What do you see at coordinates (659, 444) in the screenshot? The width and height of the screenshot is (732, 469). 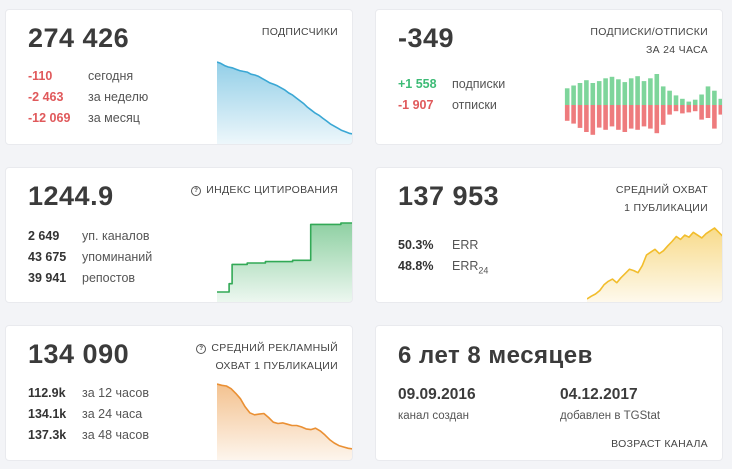 I see `channel-age-label: ВОЗРАСТ КАНАЛА` at bounding box center [659, 444].